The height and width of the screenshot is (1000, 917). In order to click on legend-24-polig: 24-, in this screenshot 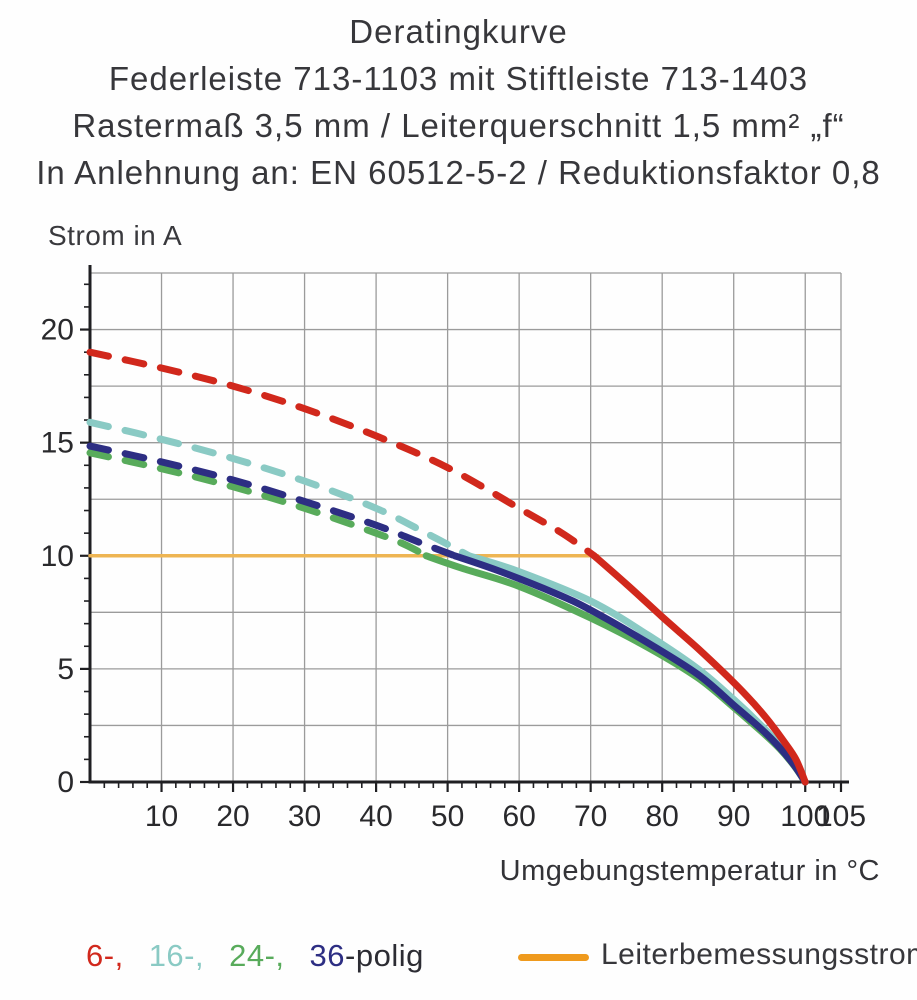, I will do `click(257, 955)`.